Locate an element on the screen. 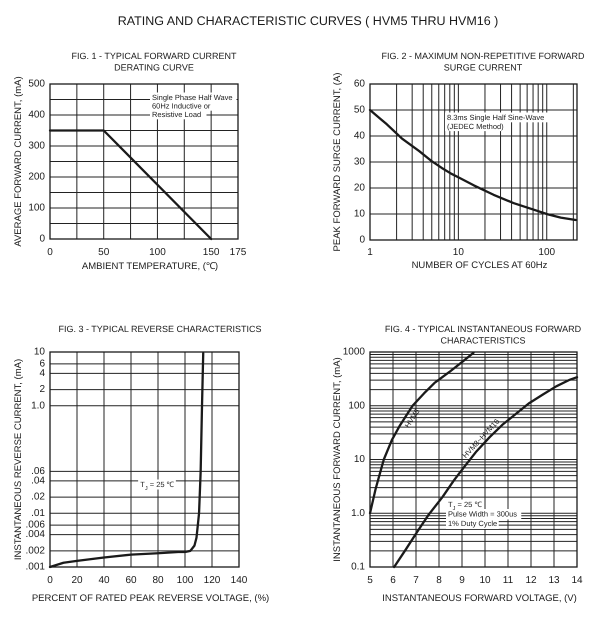  x-tick-label: 1 is located at coordinates (370, 252).